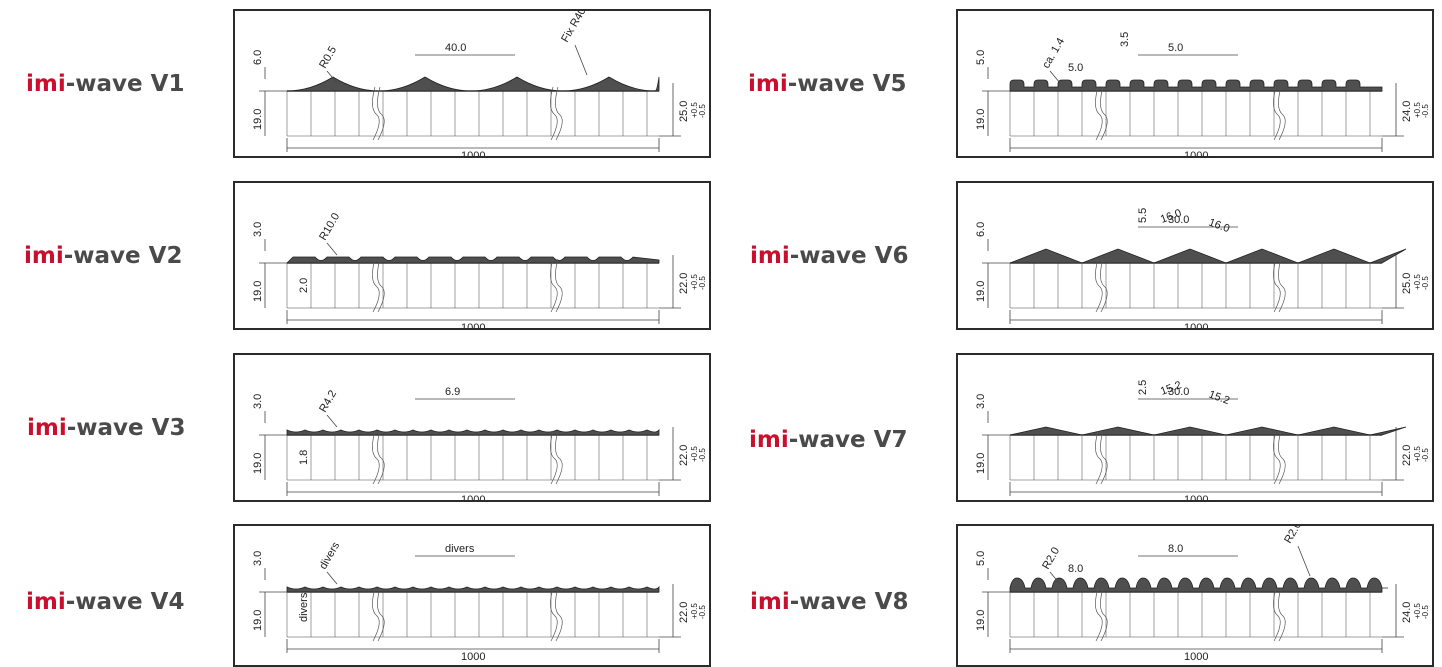 Image resolution: width=1442 pixels, height=667 pixels. Describe the element at coordinates (452, 392) in the screenshot. I see `pitch-label: 6.9` at that location.